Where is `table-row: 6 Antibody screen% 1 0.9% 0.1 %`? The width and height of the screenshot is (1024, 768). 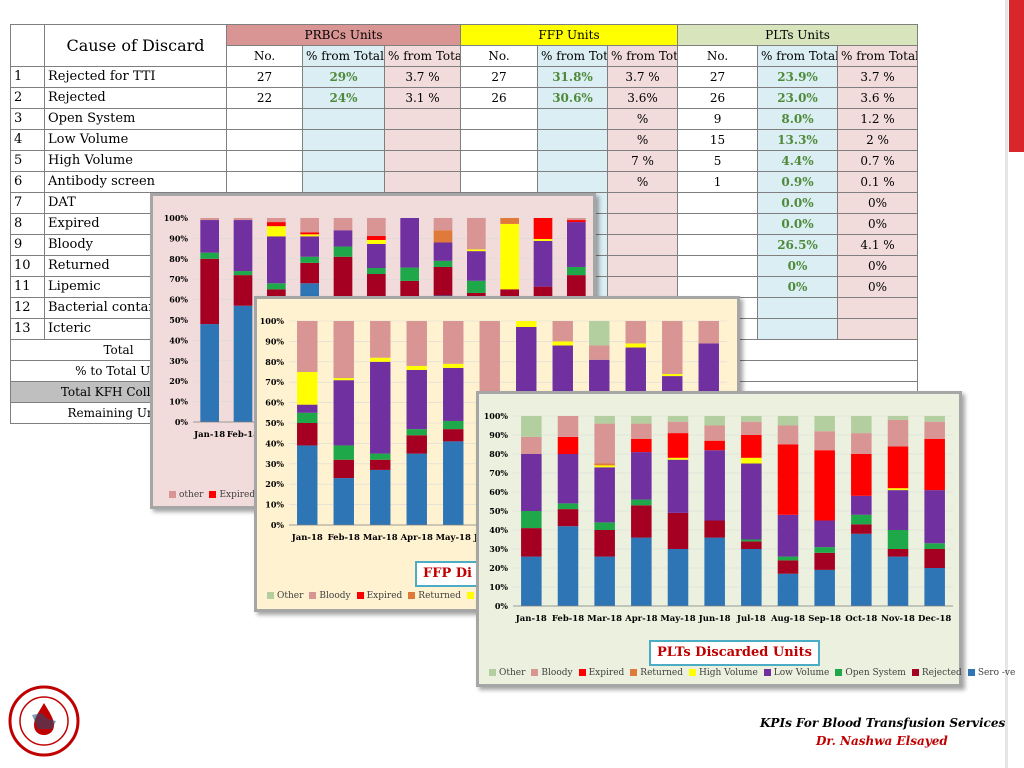 table-row: 6 Antibody screen% 1 0.9% 0.1 % is located at coordinates (464, 182).